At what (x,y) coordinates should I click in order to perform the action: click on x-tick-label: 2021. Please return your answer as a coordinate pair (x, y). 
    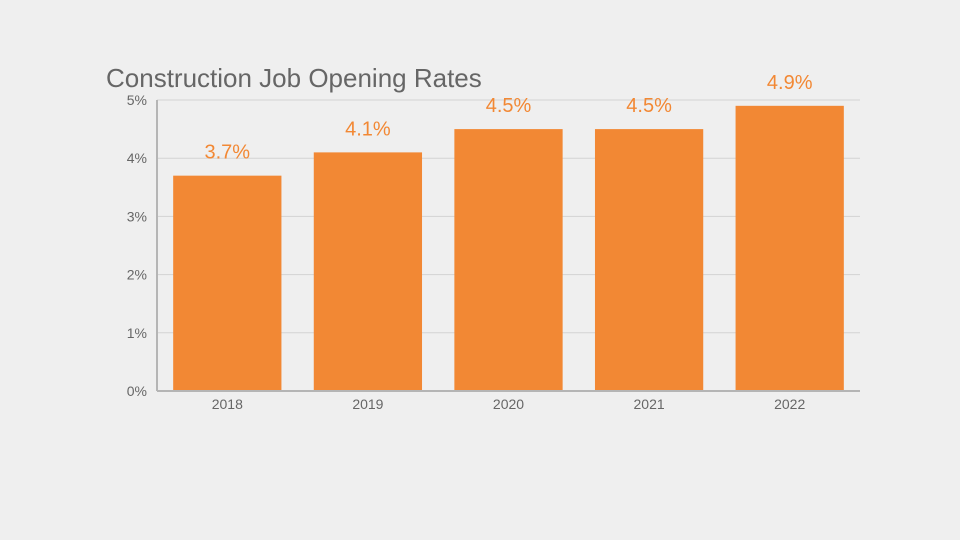
    Looking at the image, I should click on (649, 404).